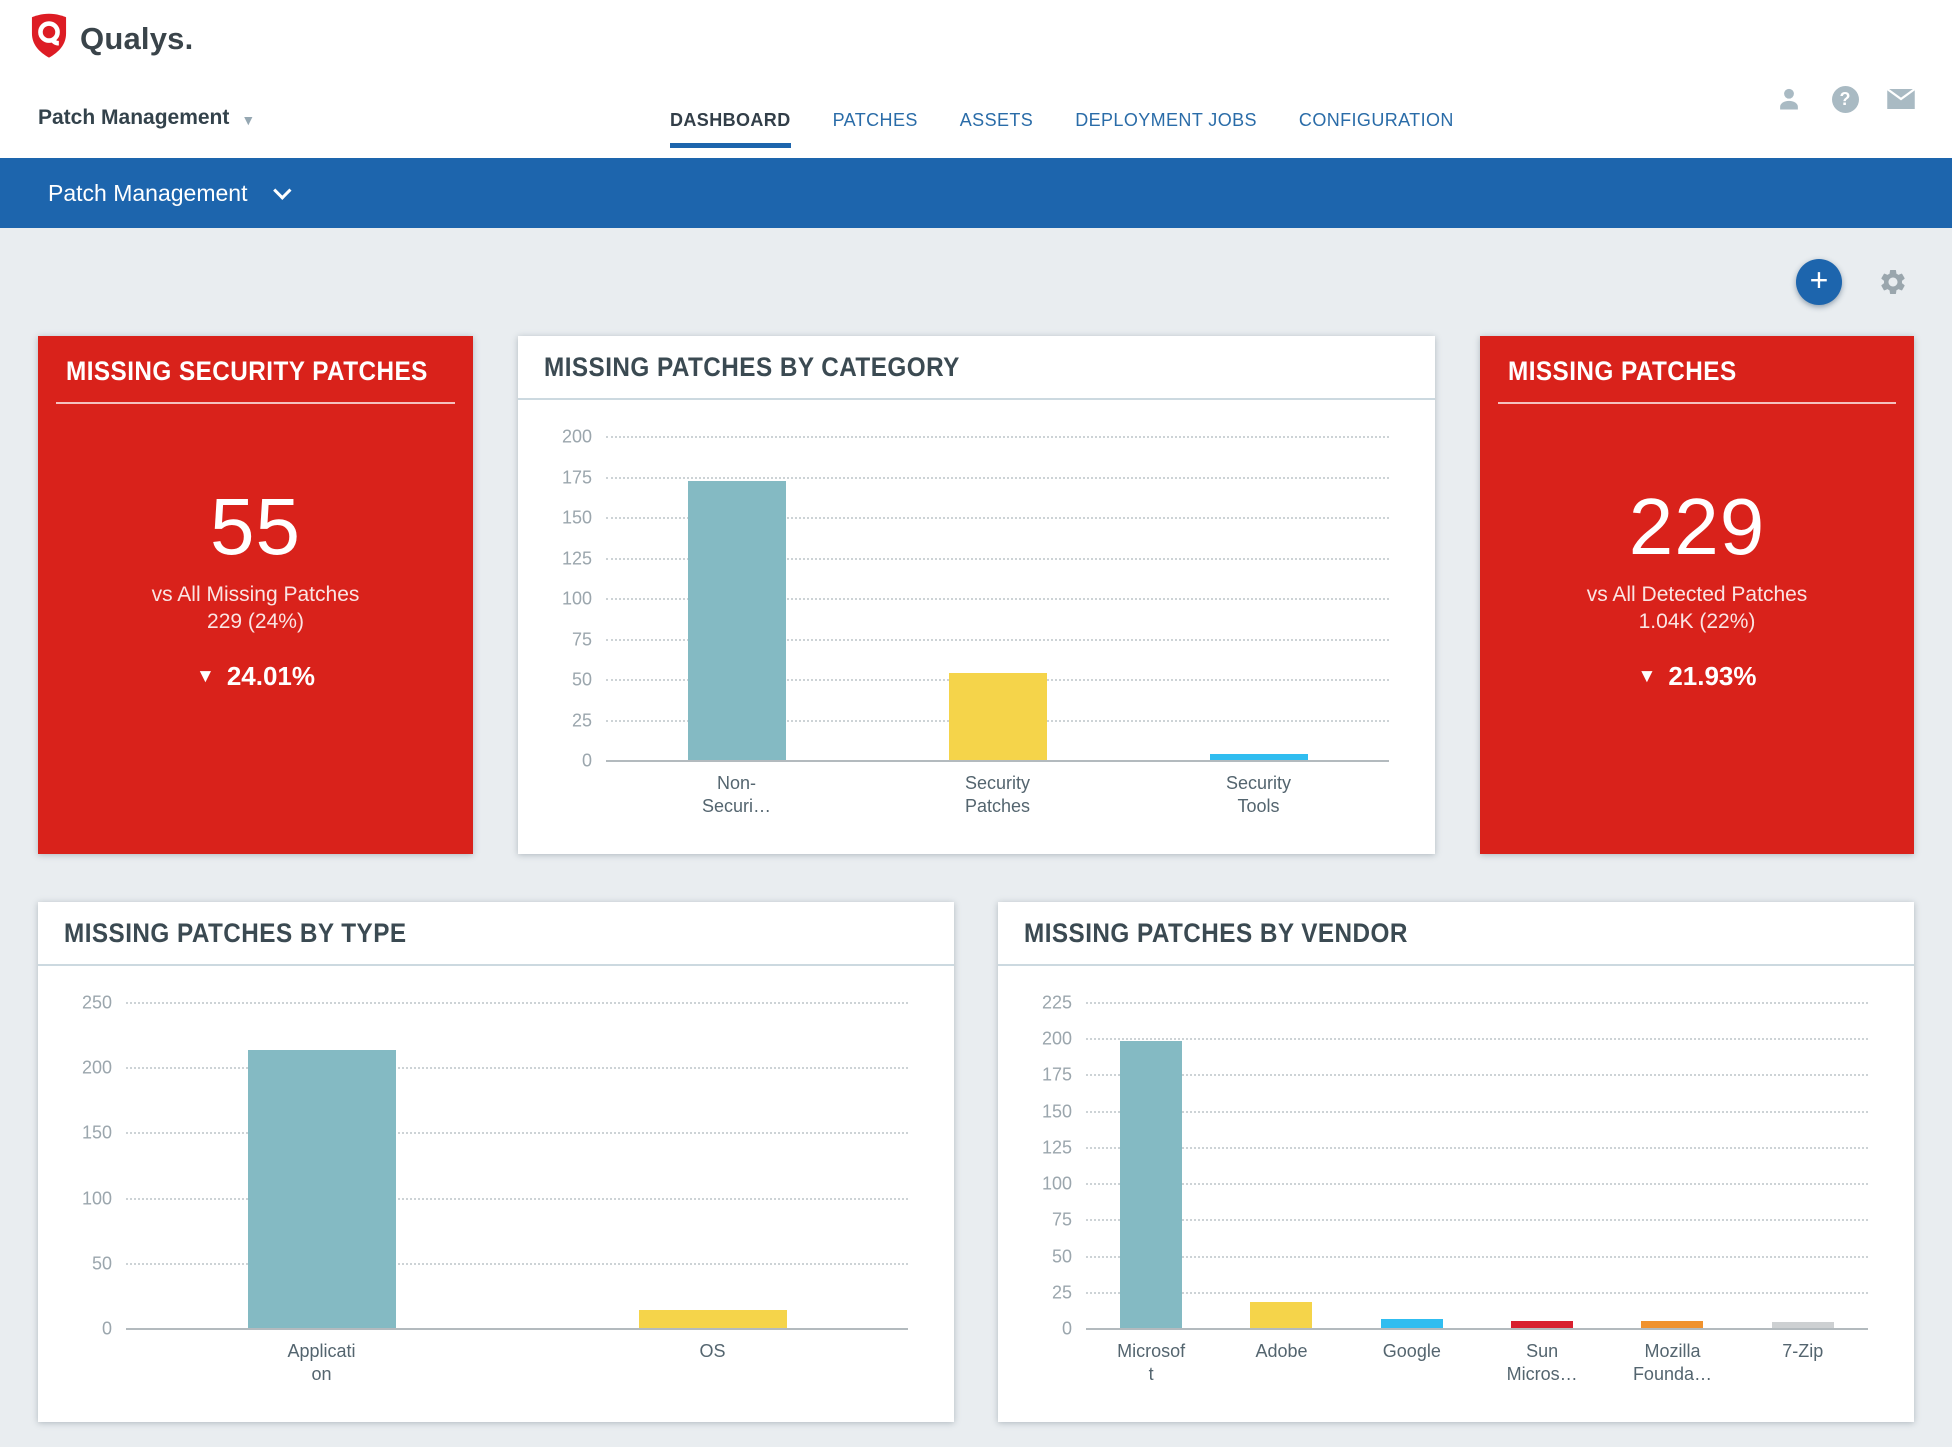 This screenshot has height=1447, width=1952. What do you see at coordinates (1901, 99) in the screenshot?
I see `mail-icon` at bounding box center [1901, 99].